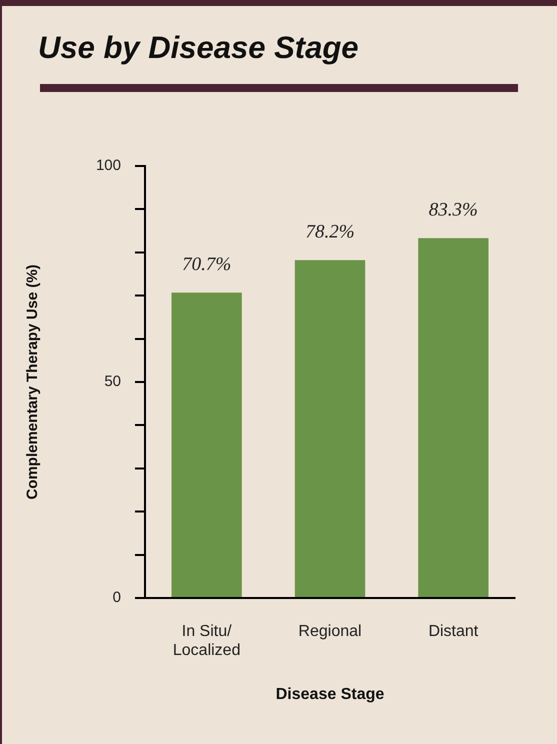 The height and width of the screenshot is (744, 557). I want to click on x-tick-label: Distant, so click(453, 631).